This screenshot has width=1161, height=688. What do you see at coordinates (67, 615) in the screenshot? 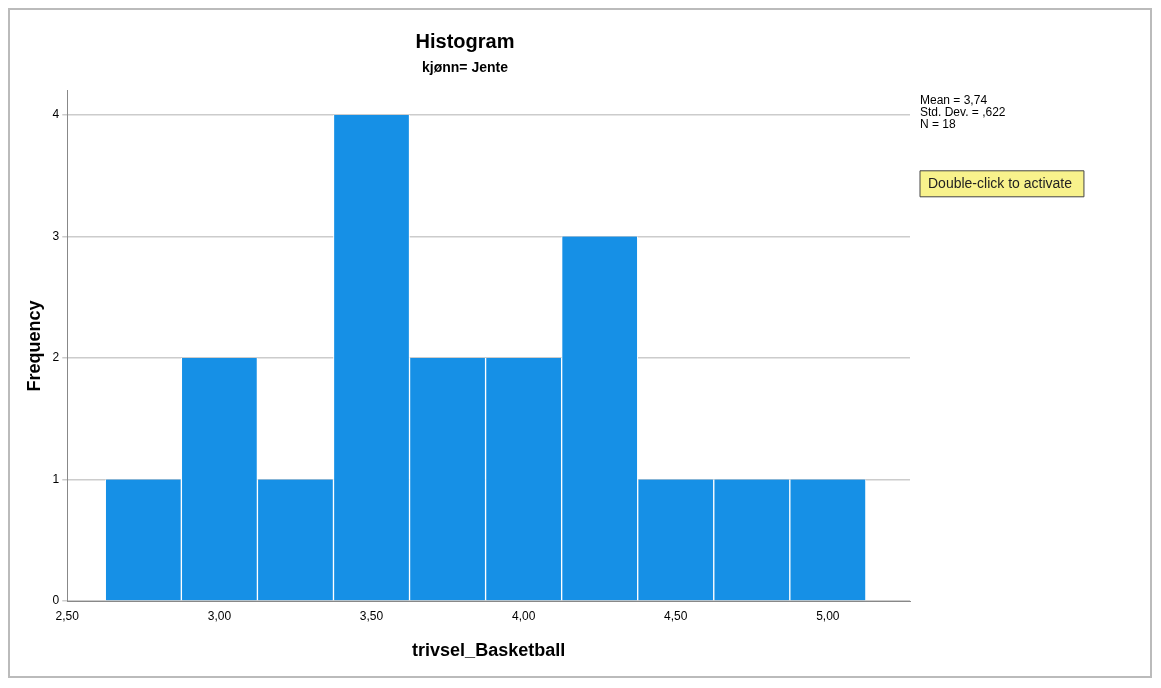
I see `x-tick-label: 2,50` at bounding box center [67, 615].